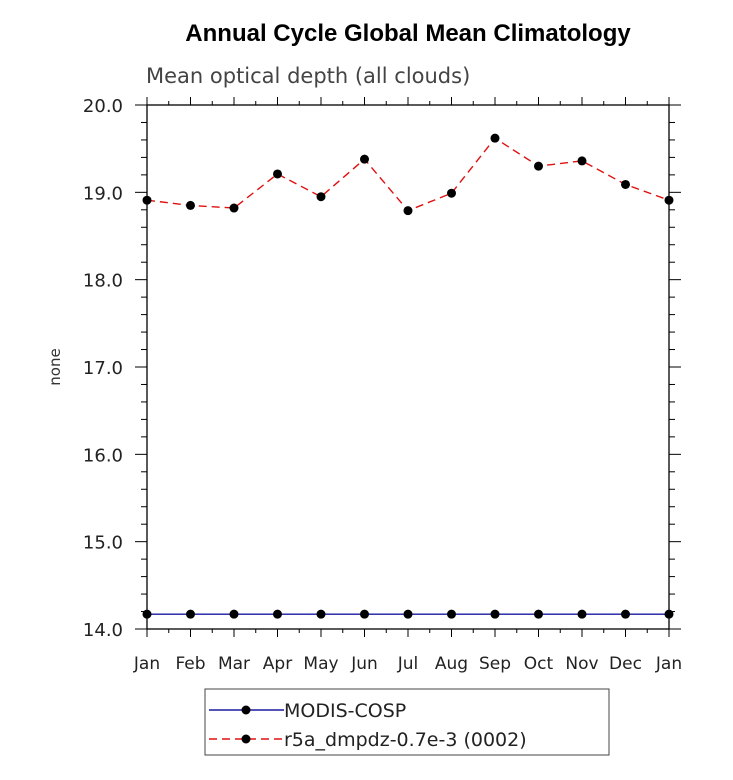 Image resolution: width=733 pixels, height=780 pixels. Describe the element at coordinates (625, 664) in the screenshot. I see `x-tick-label: Dec` at that location.